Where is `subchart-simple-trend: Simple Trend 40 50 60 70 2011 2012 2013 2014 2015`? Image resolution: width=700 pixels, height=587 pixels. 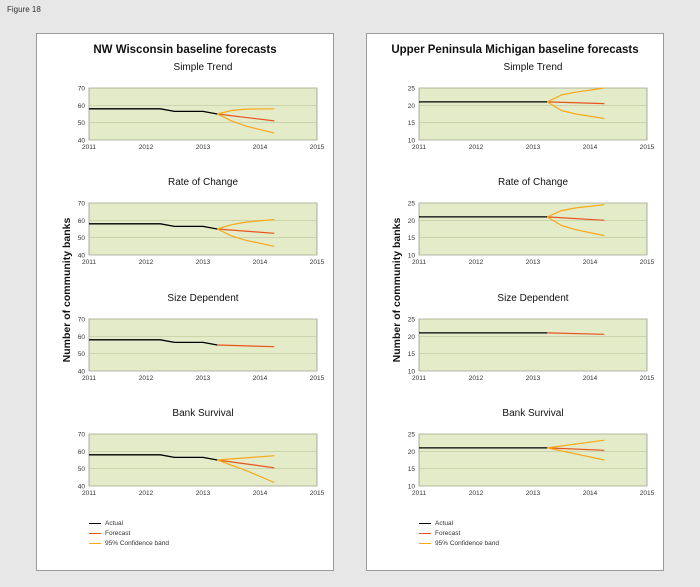
subchart-simple-trend: Simple Trend 40 50 60 70 2011 2012 2013 2014 2015 is located at coordinates (201, 106).